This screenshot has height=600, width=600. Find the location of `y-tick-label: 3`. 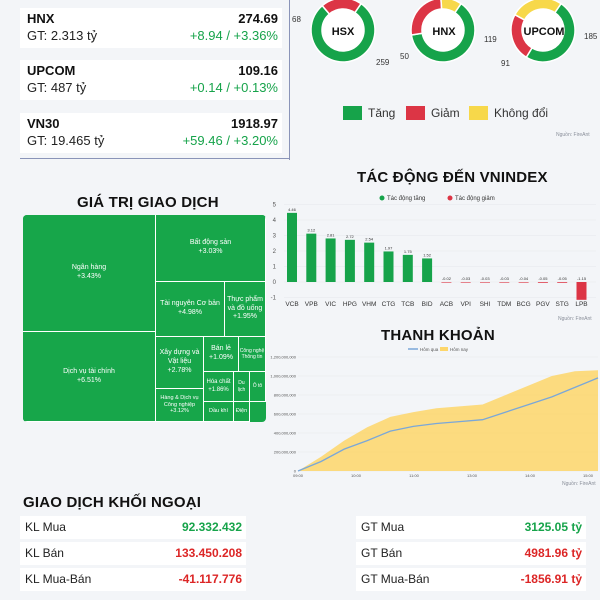

y-tick-label: 3 is located at coordinates (275, 237).